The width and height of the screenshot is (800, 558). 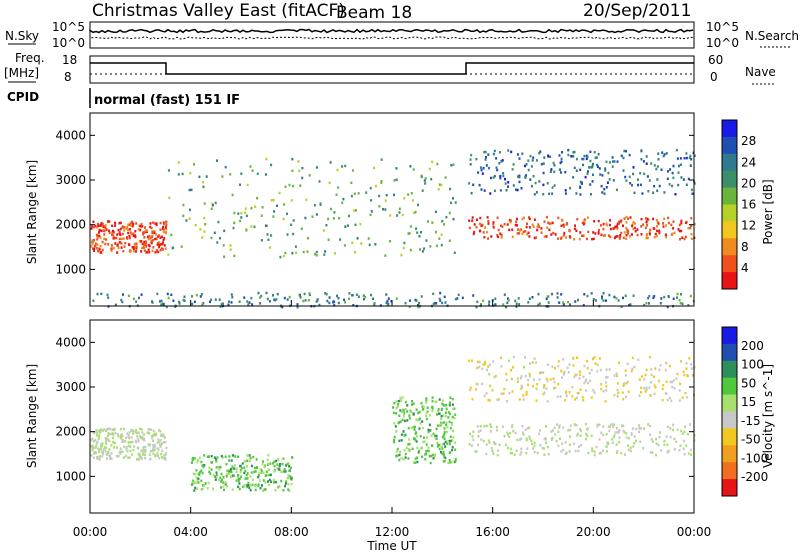 What do you see at coordinates (637, 11) in the screenshot?
I see `date-label: 20/Sep/2011` at bounding box center [637, 11].